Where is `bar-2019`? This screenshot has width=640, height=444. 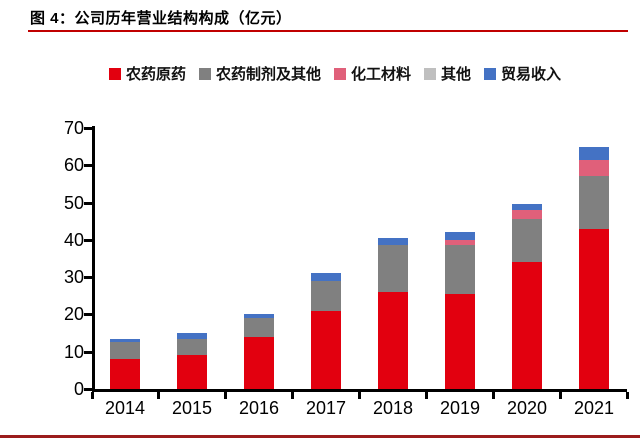
bar-2019 is located at coordinates (460, 310).